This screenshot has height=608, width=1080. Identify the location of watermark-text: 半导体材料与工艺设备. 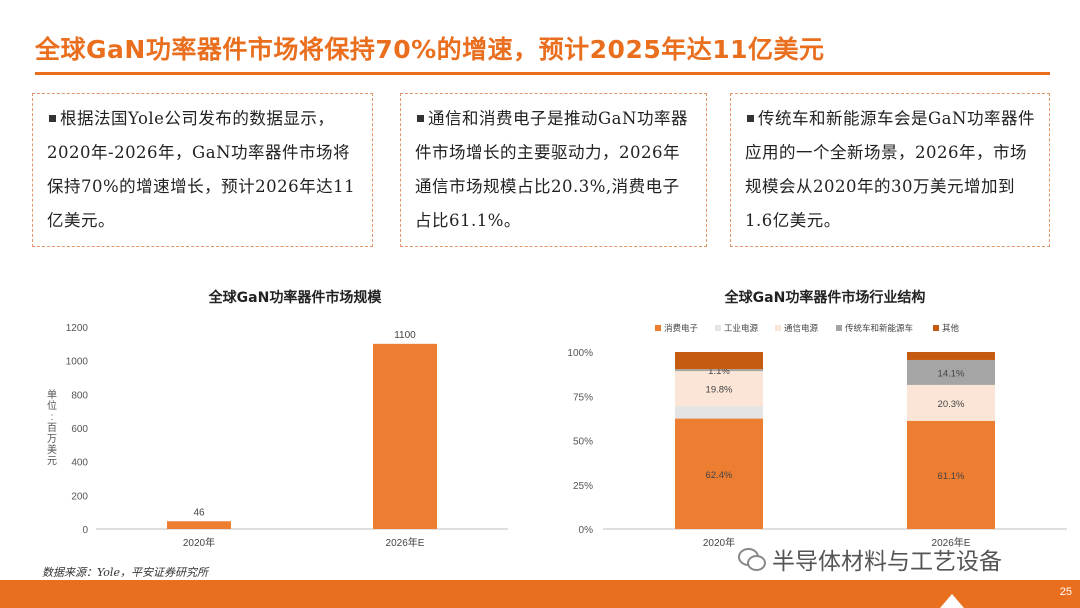
(887, 562).